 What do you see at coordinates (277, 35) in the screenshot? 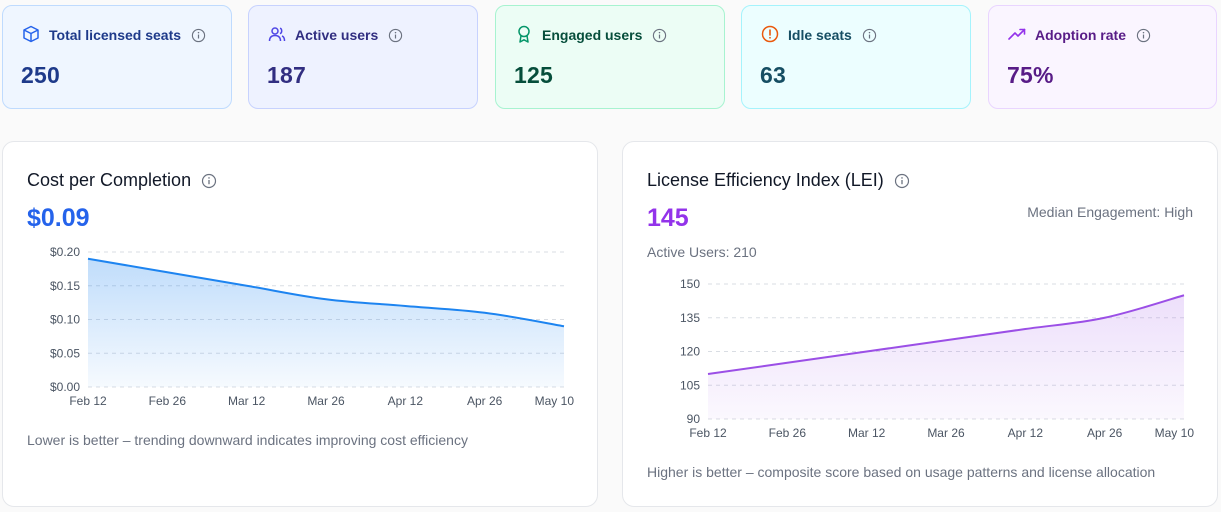
I see `users-icon` at bounding box center [277, 35].